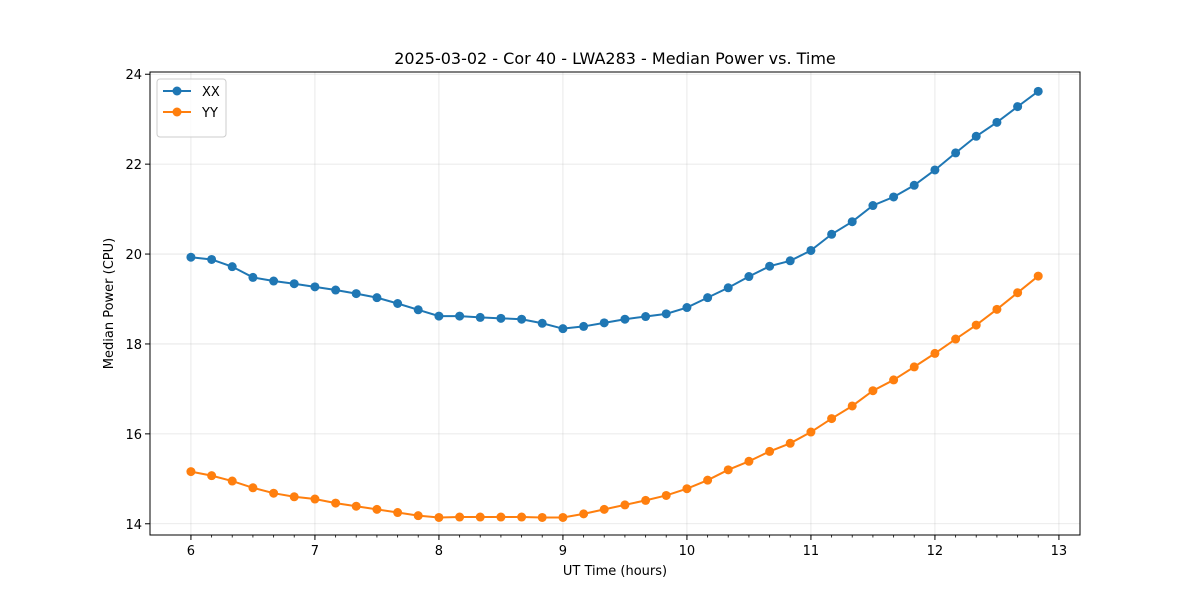 The height and width of the screenshot is (600, 1200). Describe the element at coordinates (209, 113) in the screenshot. I see `legend-label-yy: YY` at that location.